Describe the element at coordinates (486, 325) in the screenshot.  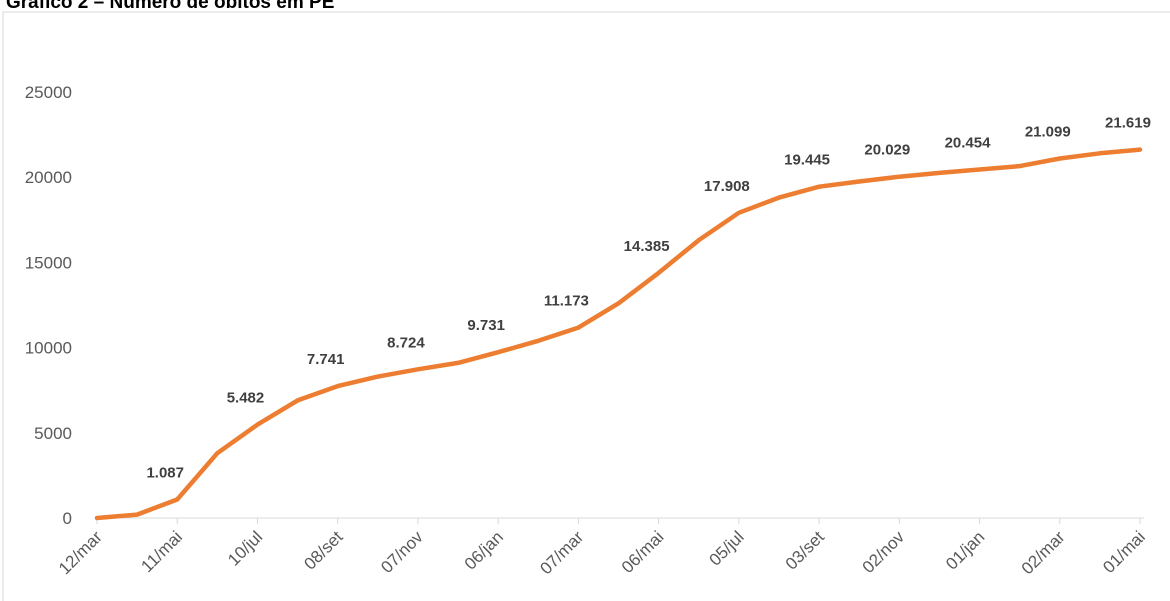
I see `data-label: 9.731` at that location.